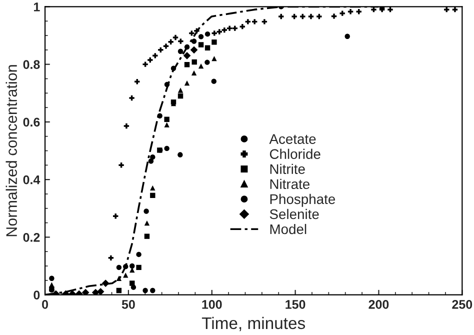 Image resolution: width=474 pixels, height=335 pixels. Describe the element at coordinates (31, 179) in the screenshot. I see `y-tick-label: 0.4` at that location.